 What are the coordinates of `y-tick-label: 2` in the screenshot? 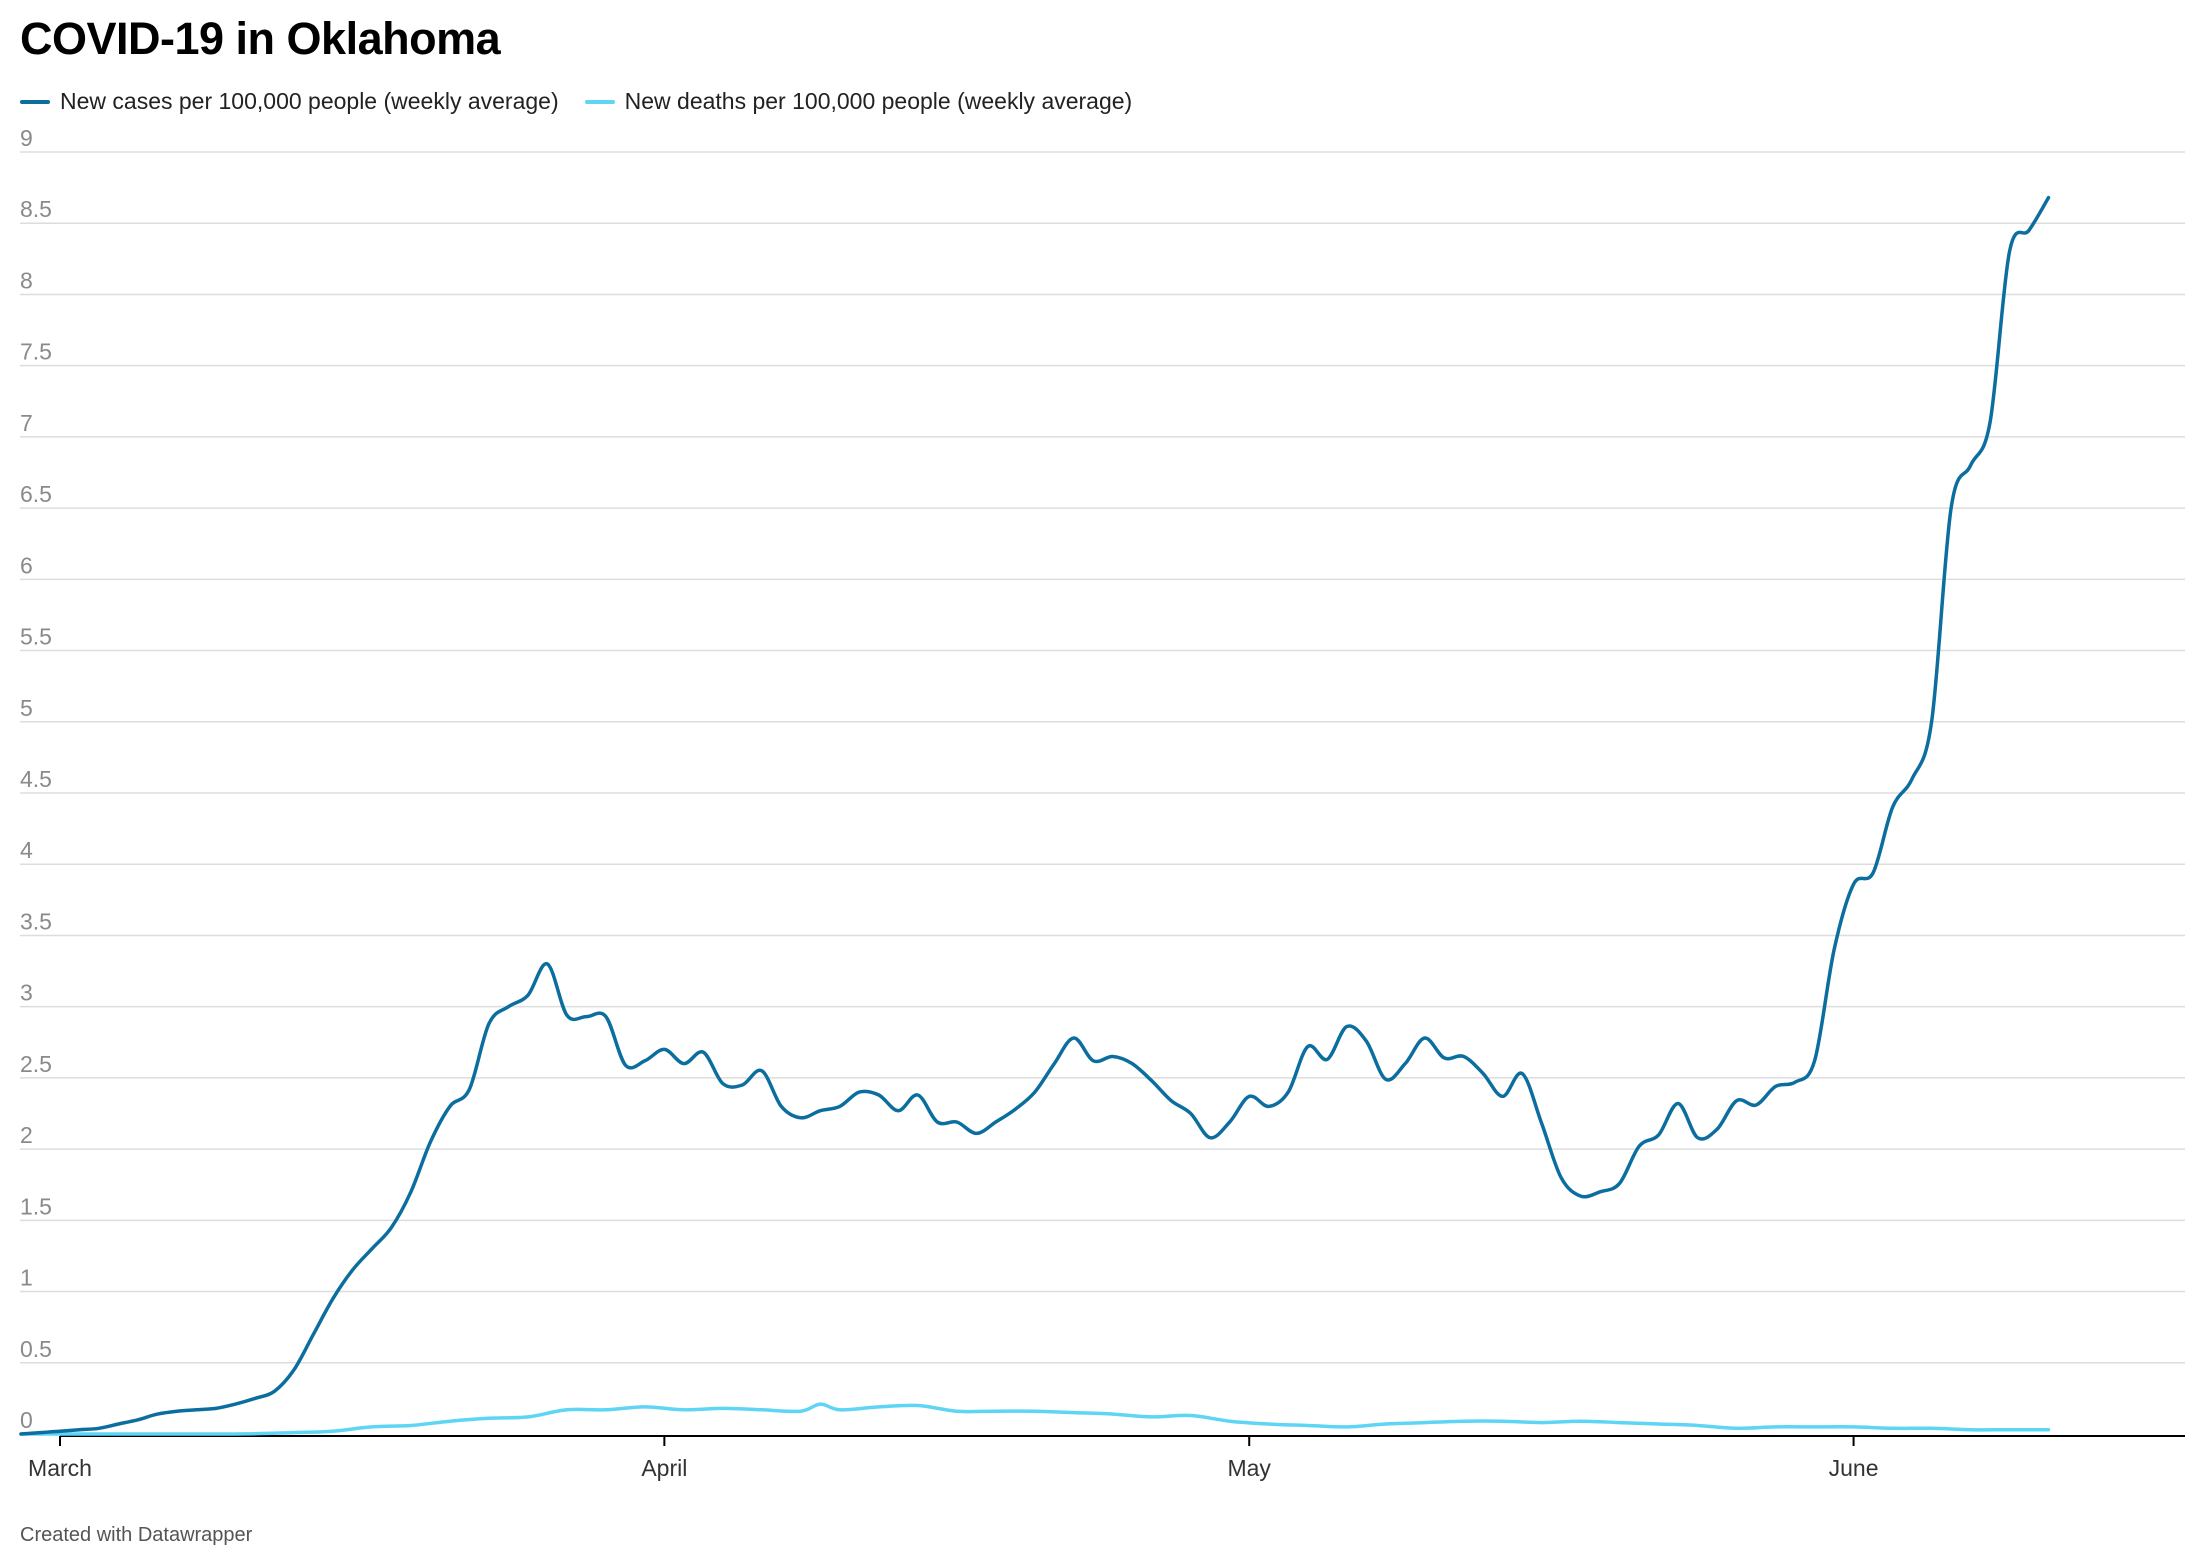 It's located at (26, 1135).